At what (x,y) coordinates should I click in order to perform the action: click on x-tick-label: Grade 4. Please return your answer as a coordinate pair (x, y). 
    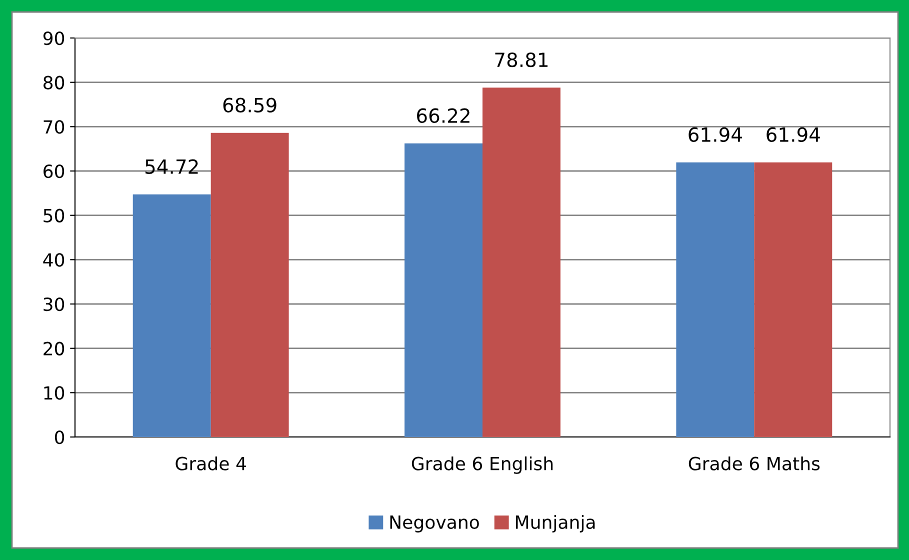
    Looking at the image, I should click on (211, 463).